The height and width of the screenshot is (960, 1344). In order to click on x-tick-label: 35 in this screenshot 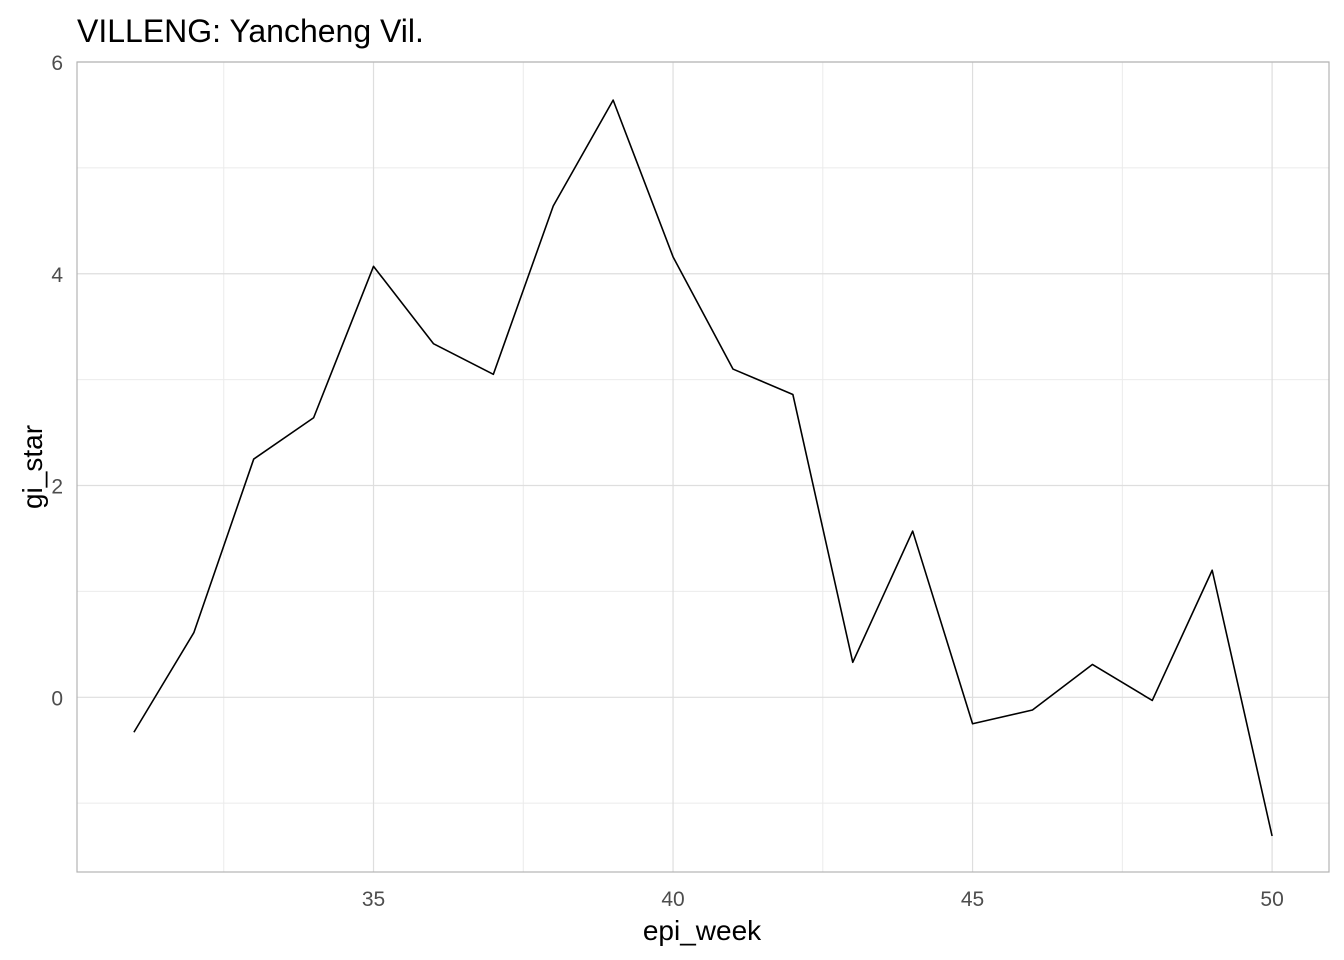, I will do `click(373, 899)`.